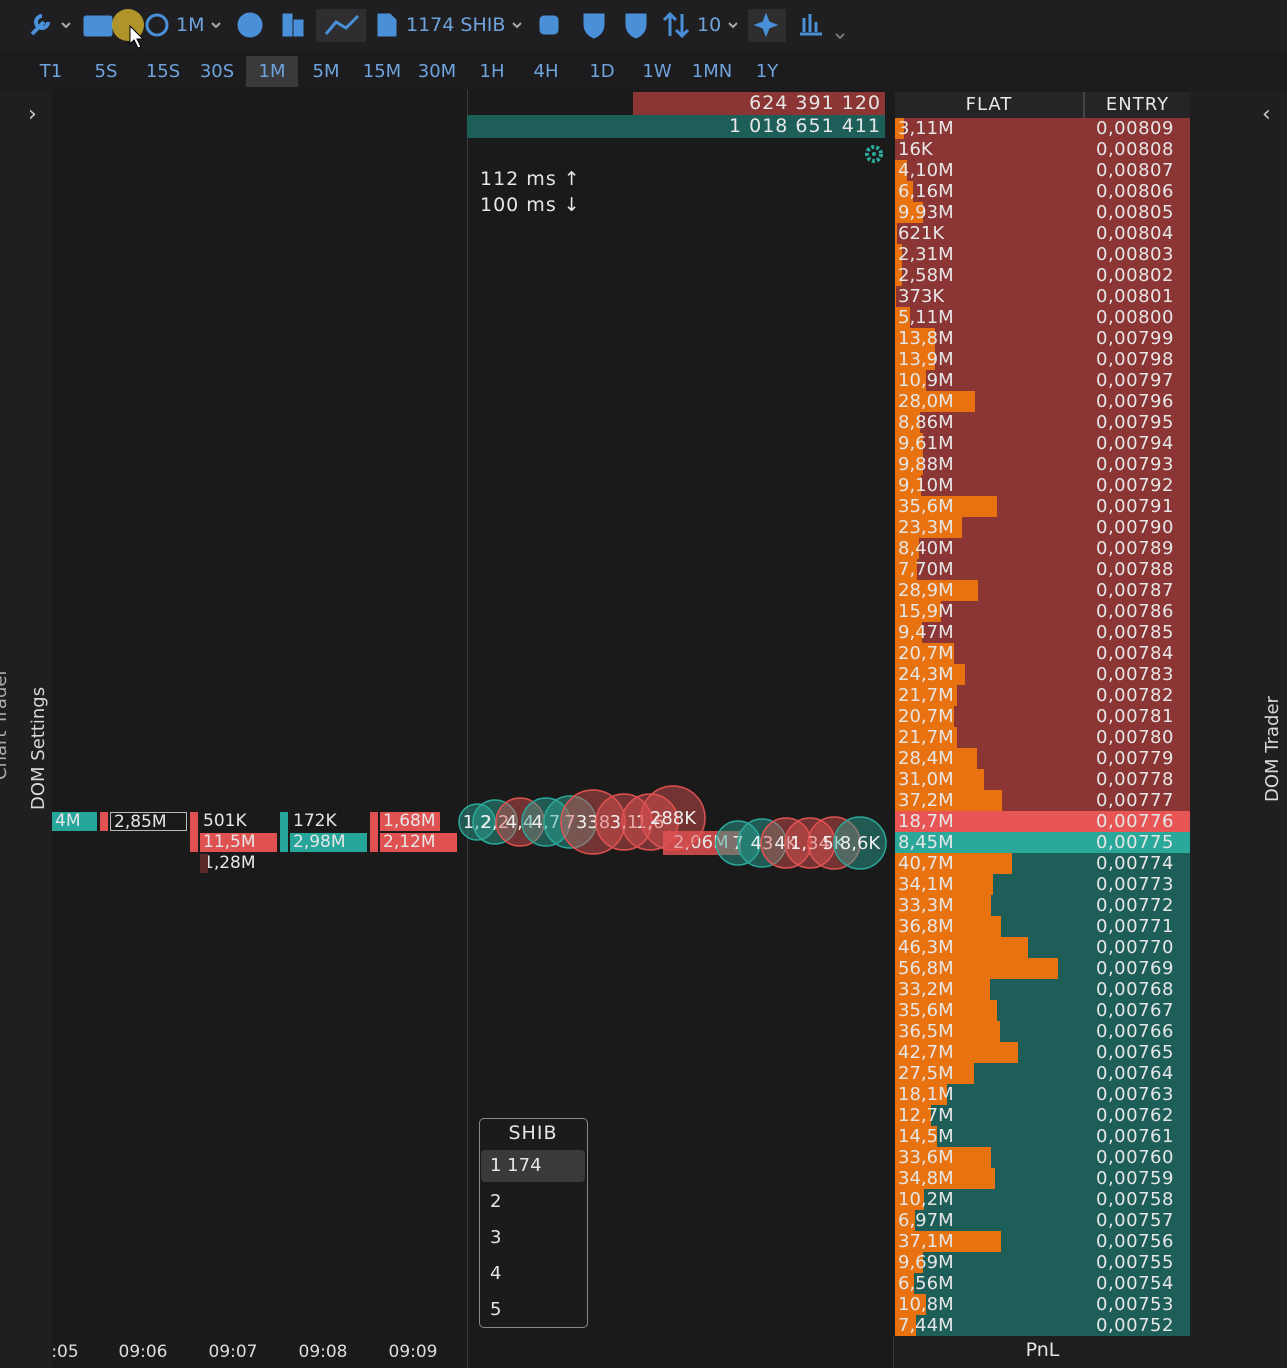 This screenshot has width=1287, height=1368. What do you see at coordinates (387, 25) in the screenshot?
I see `instrument-icon` at bounding box center [387, 25].